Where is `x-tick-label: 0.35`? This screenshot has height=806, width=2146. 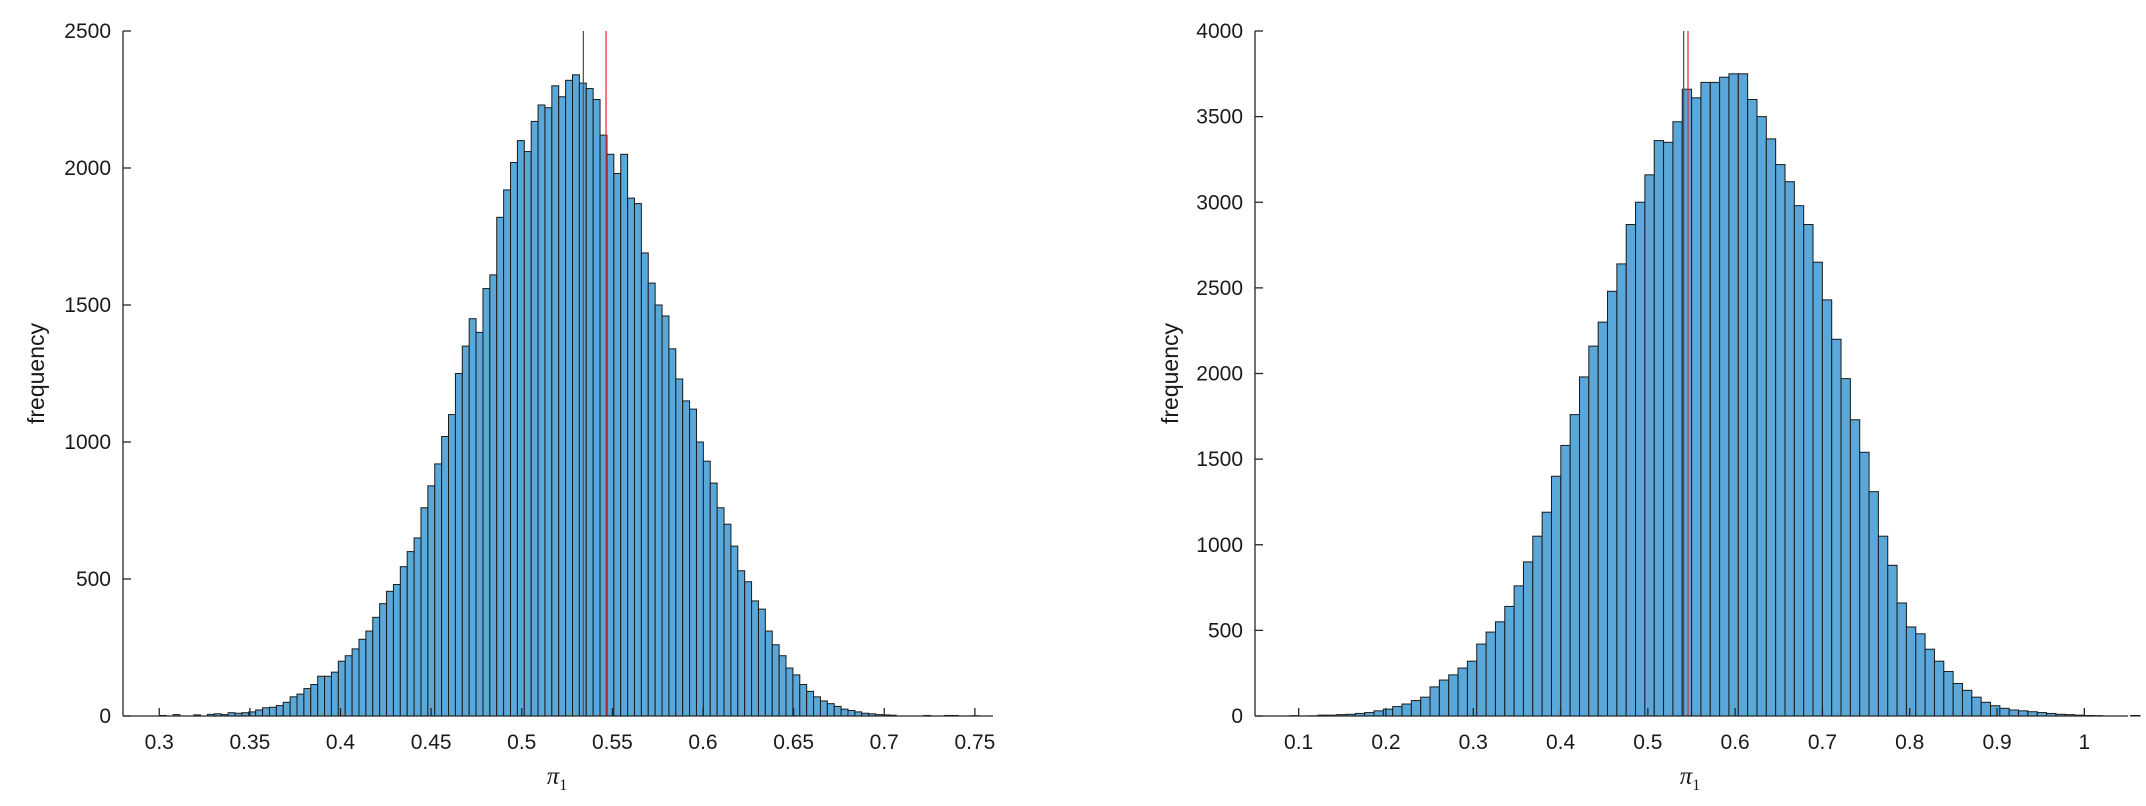
x-tick-label: 0.35 is located at coordinates (249, 742).